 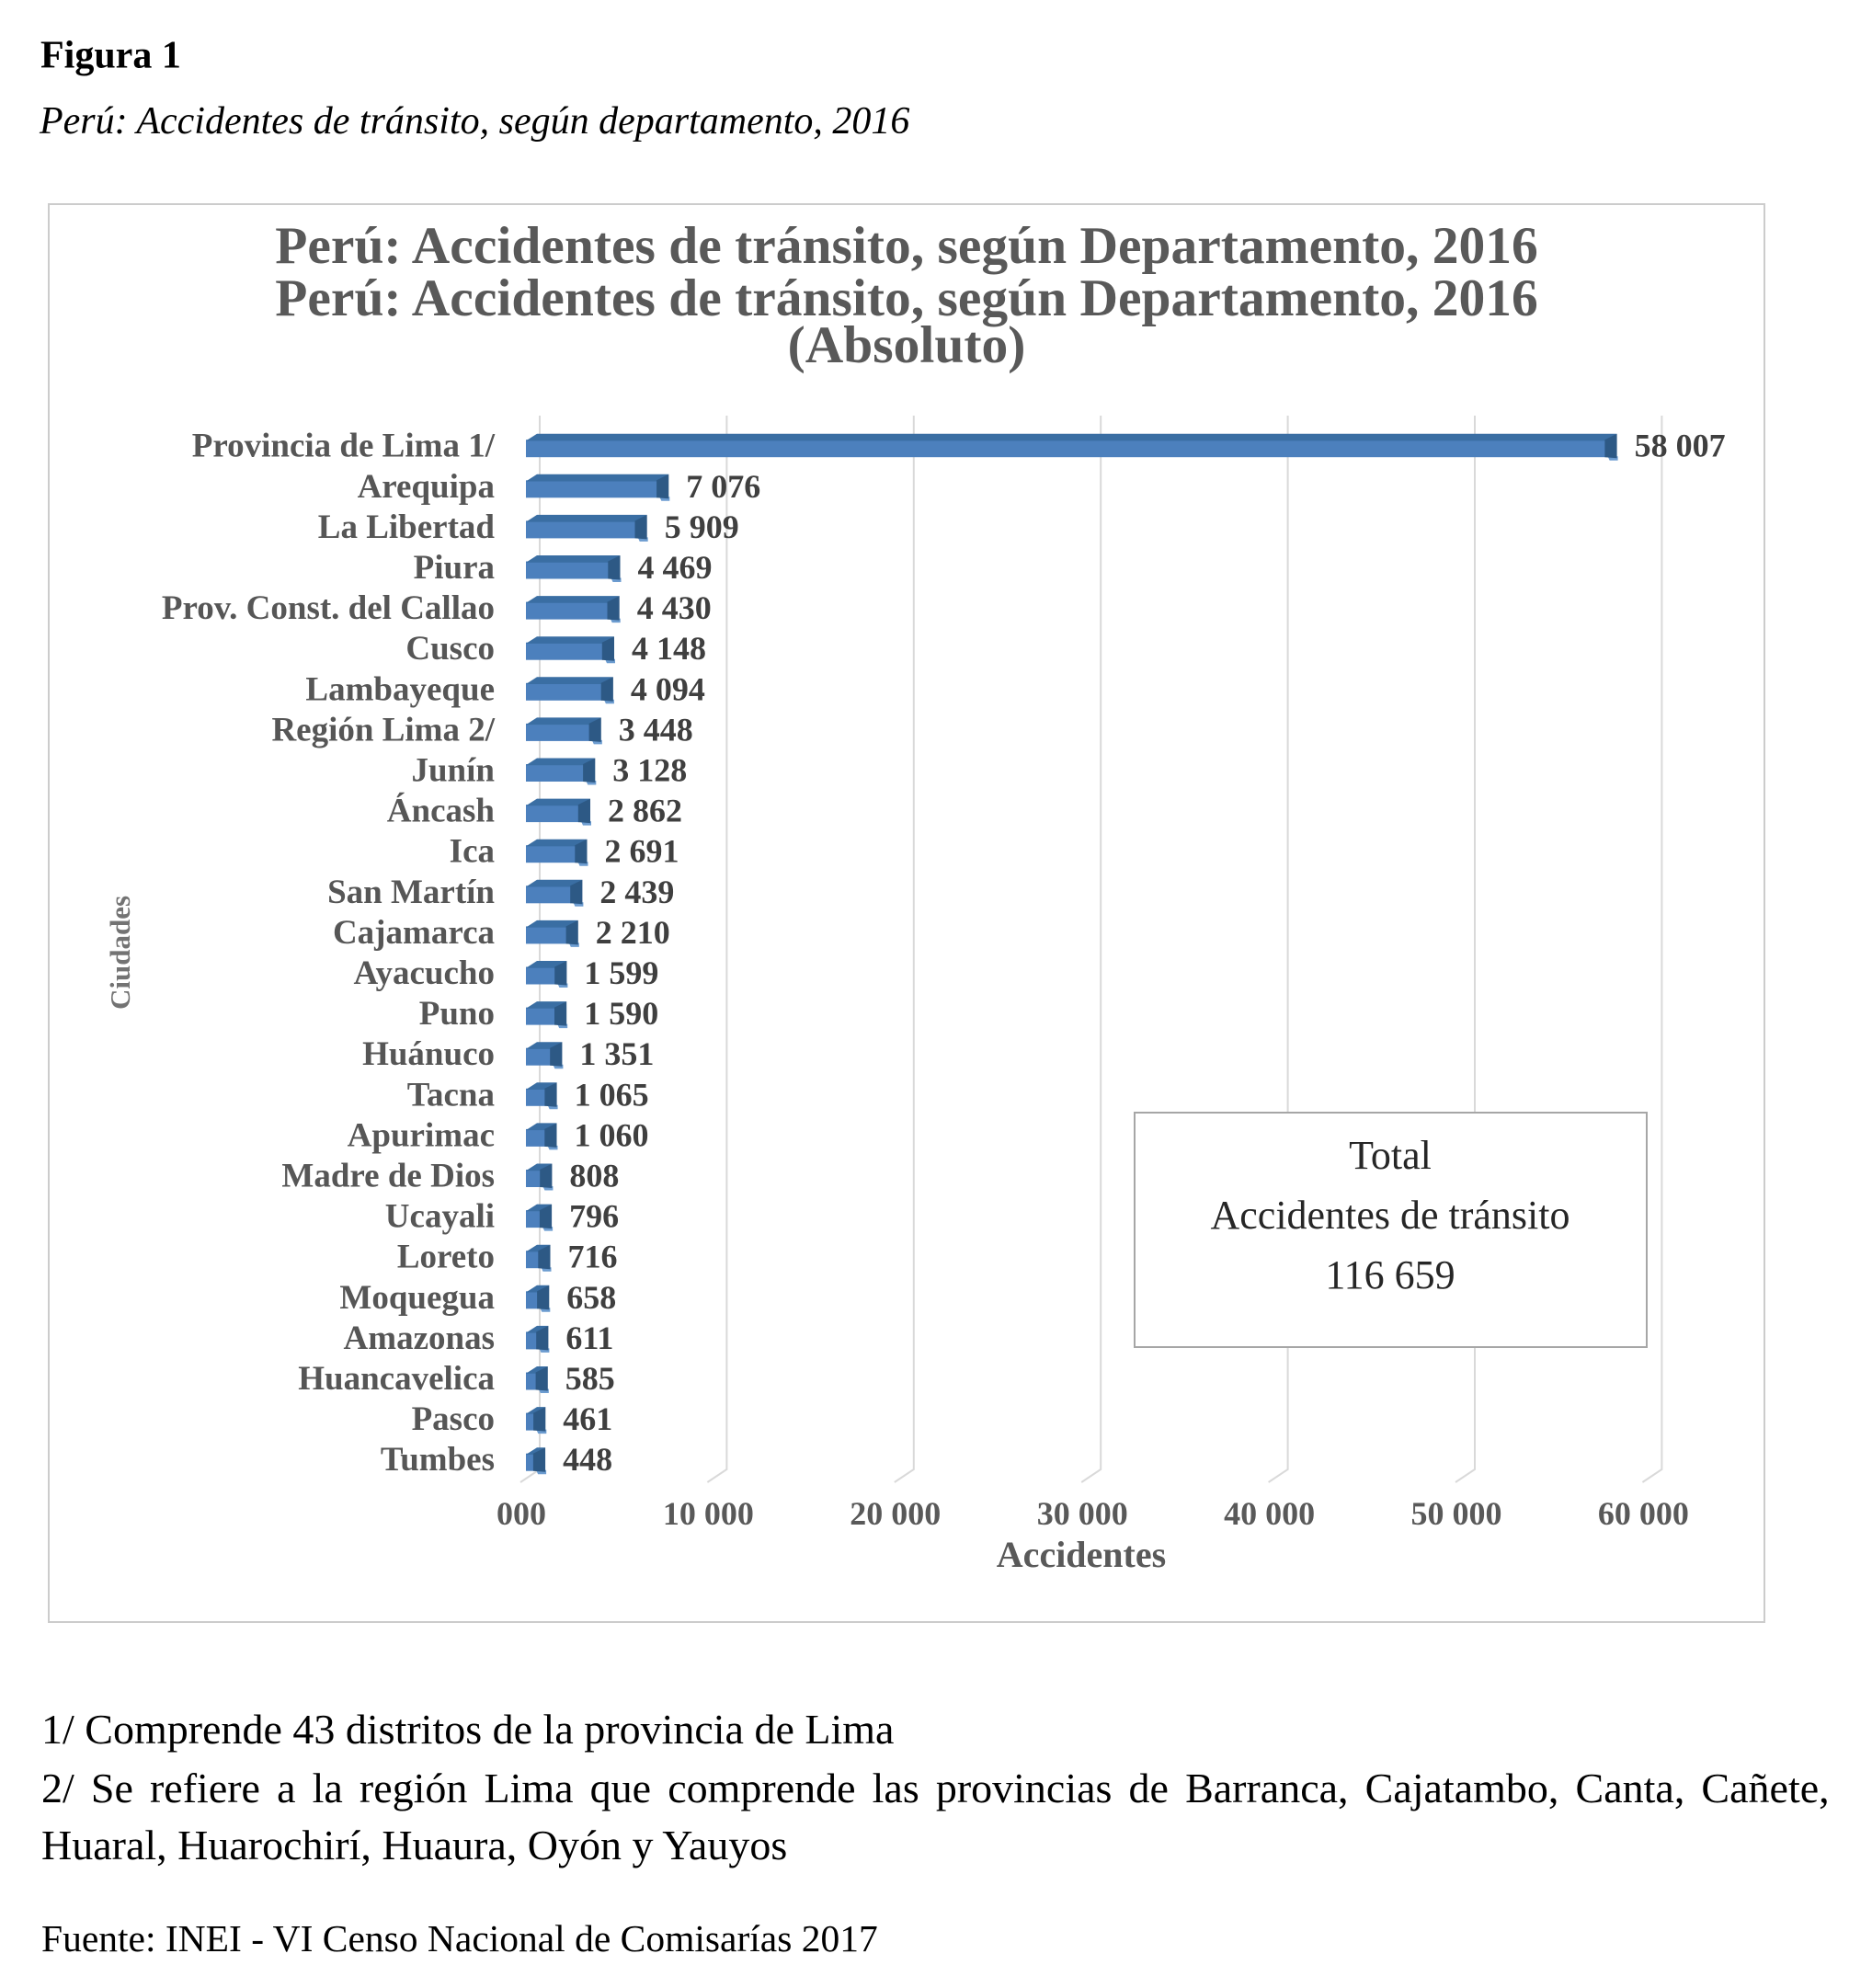 What do you see at coordinates (616, 1053) in the screenshot?
I see `svg-text: 1 351` at bounding box center [616, 1053].